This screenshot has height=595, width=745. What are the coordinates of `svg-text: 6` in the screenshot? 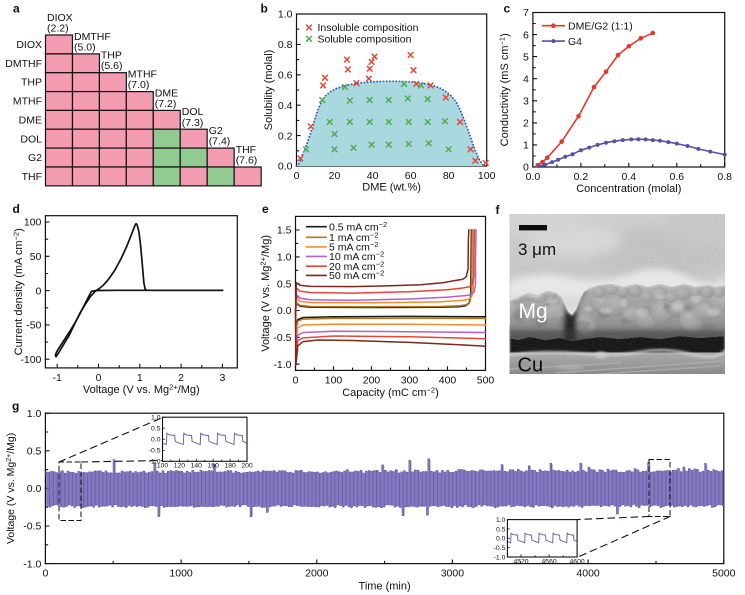 It's located at (526, 35).